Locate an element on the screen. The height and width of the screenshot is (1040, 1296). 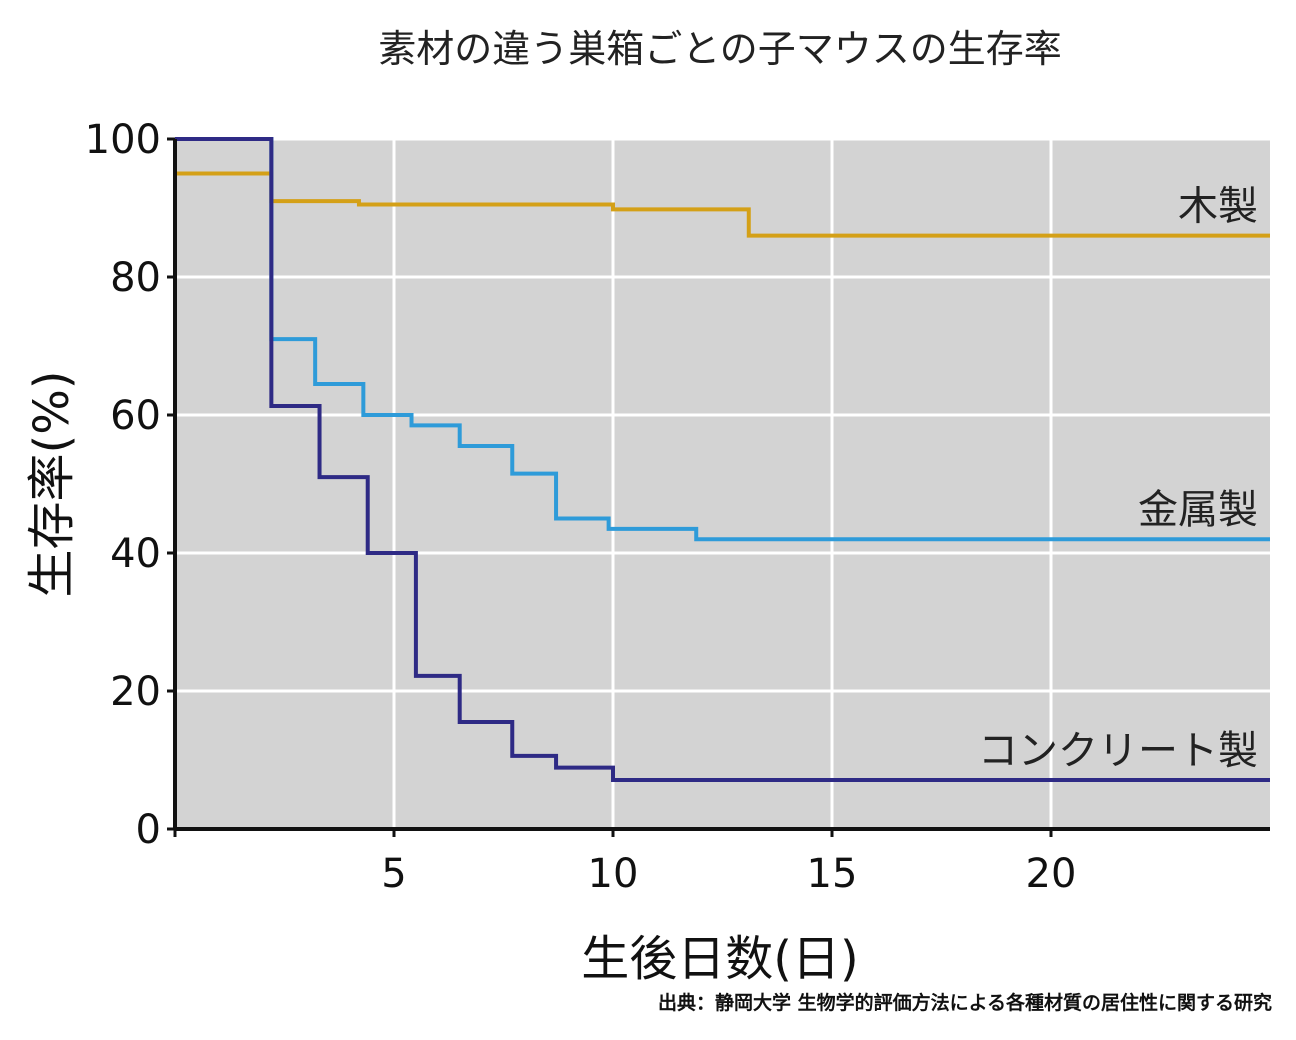
y-axis-label: 生存率(%) is located at coordinates (52, 483).